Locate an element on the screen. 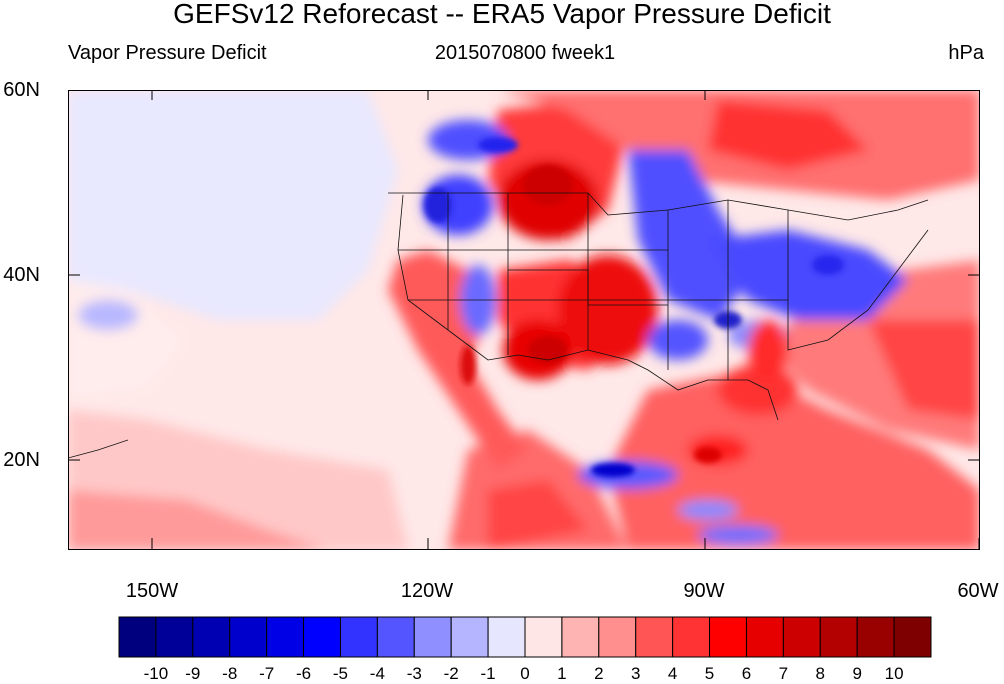  colorbar-tick-label: -4 is located at coordinates (377, 673).